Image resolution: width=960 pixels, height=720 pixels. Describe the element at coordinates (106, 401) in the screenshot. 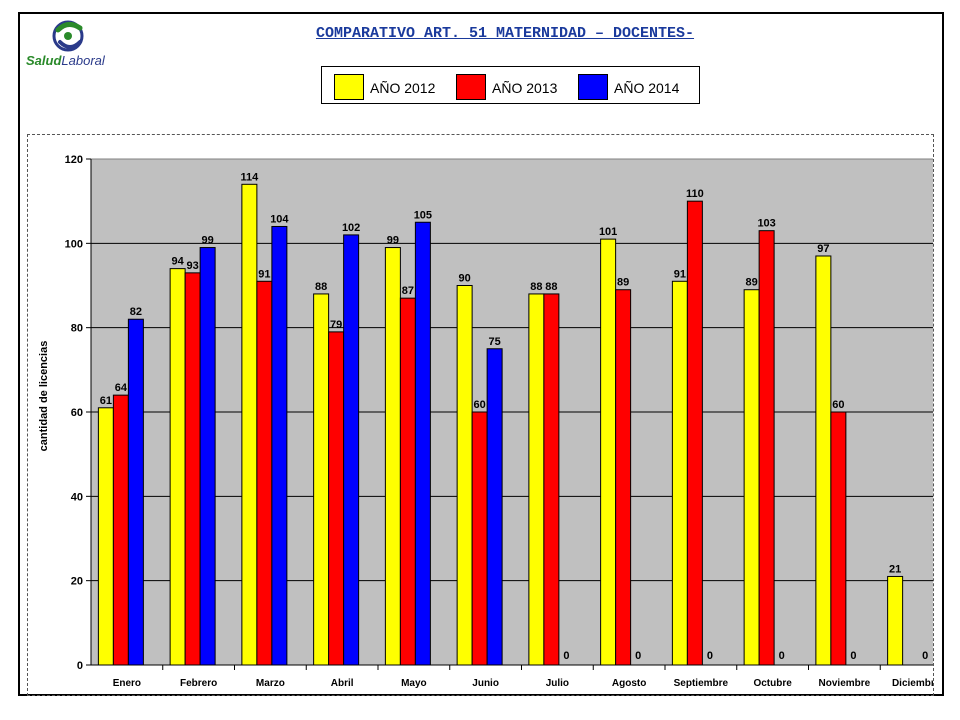

I see `data-label: 61` at that location.